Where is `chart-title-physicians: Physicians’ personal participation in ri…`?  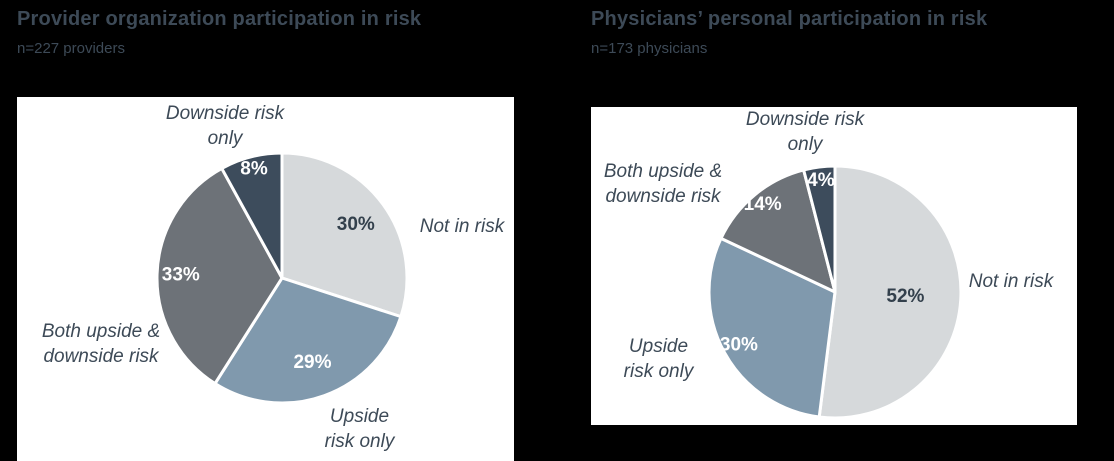
chart-title-physicians: Physicians’ personal participation in ri… is located at coordinates (789, 19).